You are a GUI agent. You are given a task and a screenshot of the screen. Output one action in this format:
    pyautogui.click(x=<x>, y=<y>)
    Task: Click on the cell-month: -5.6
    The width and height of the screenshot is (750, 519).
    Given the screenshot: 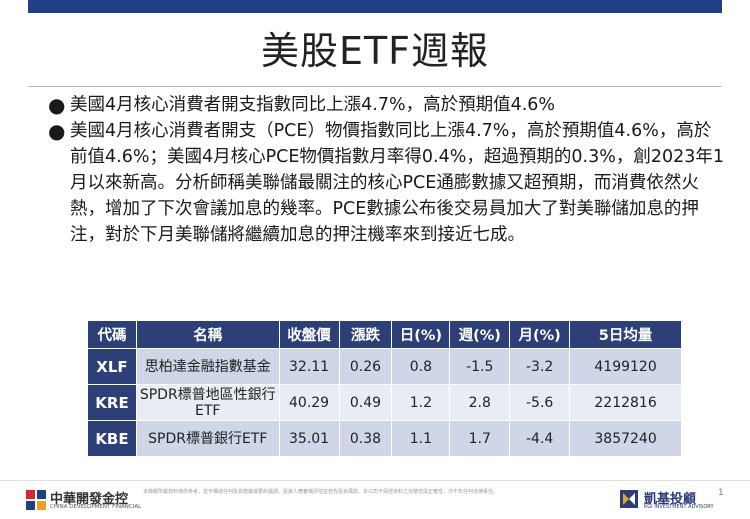 What is the action you would take?
    pyautogui.click(x=540, y=402)
    